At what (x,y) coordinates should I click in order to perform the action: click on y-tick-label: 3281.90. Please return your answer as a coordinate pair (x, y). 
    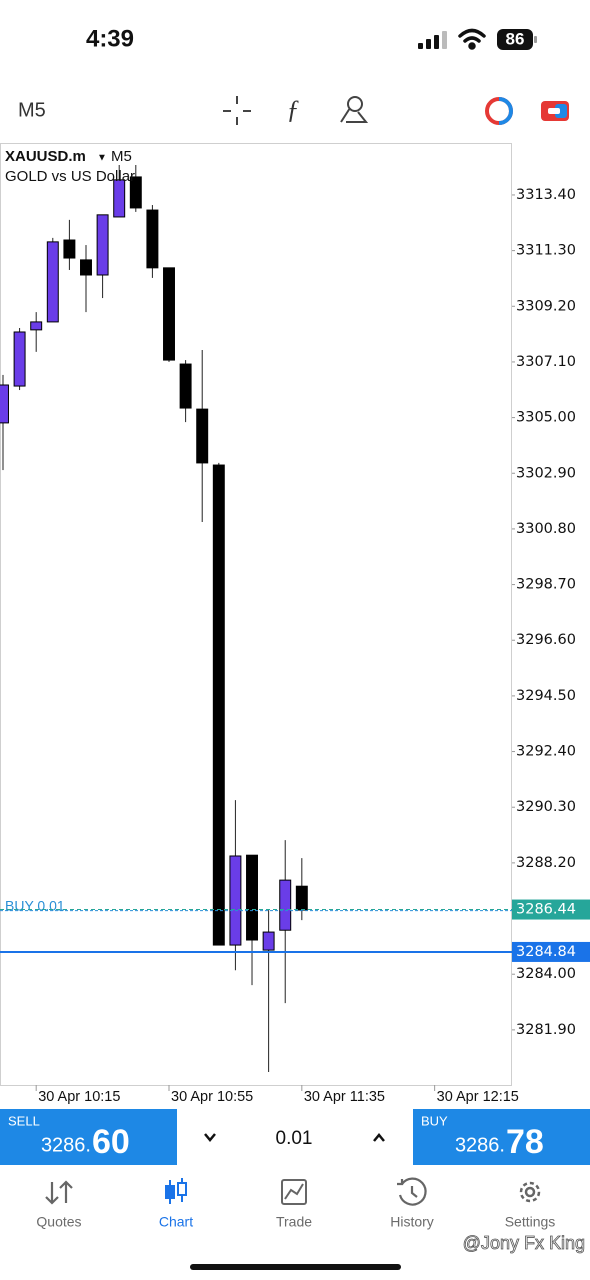
    Looking at the image, I should click on (546, 1030).